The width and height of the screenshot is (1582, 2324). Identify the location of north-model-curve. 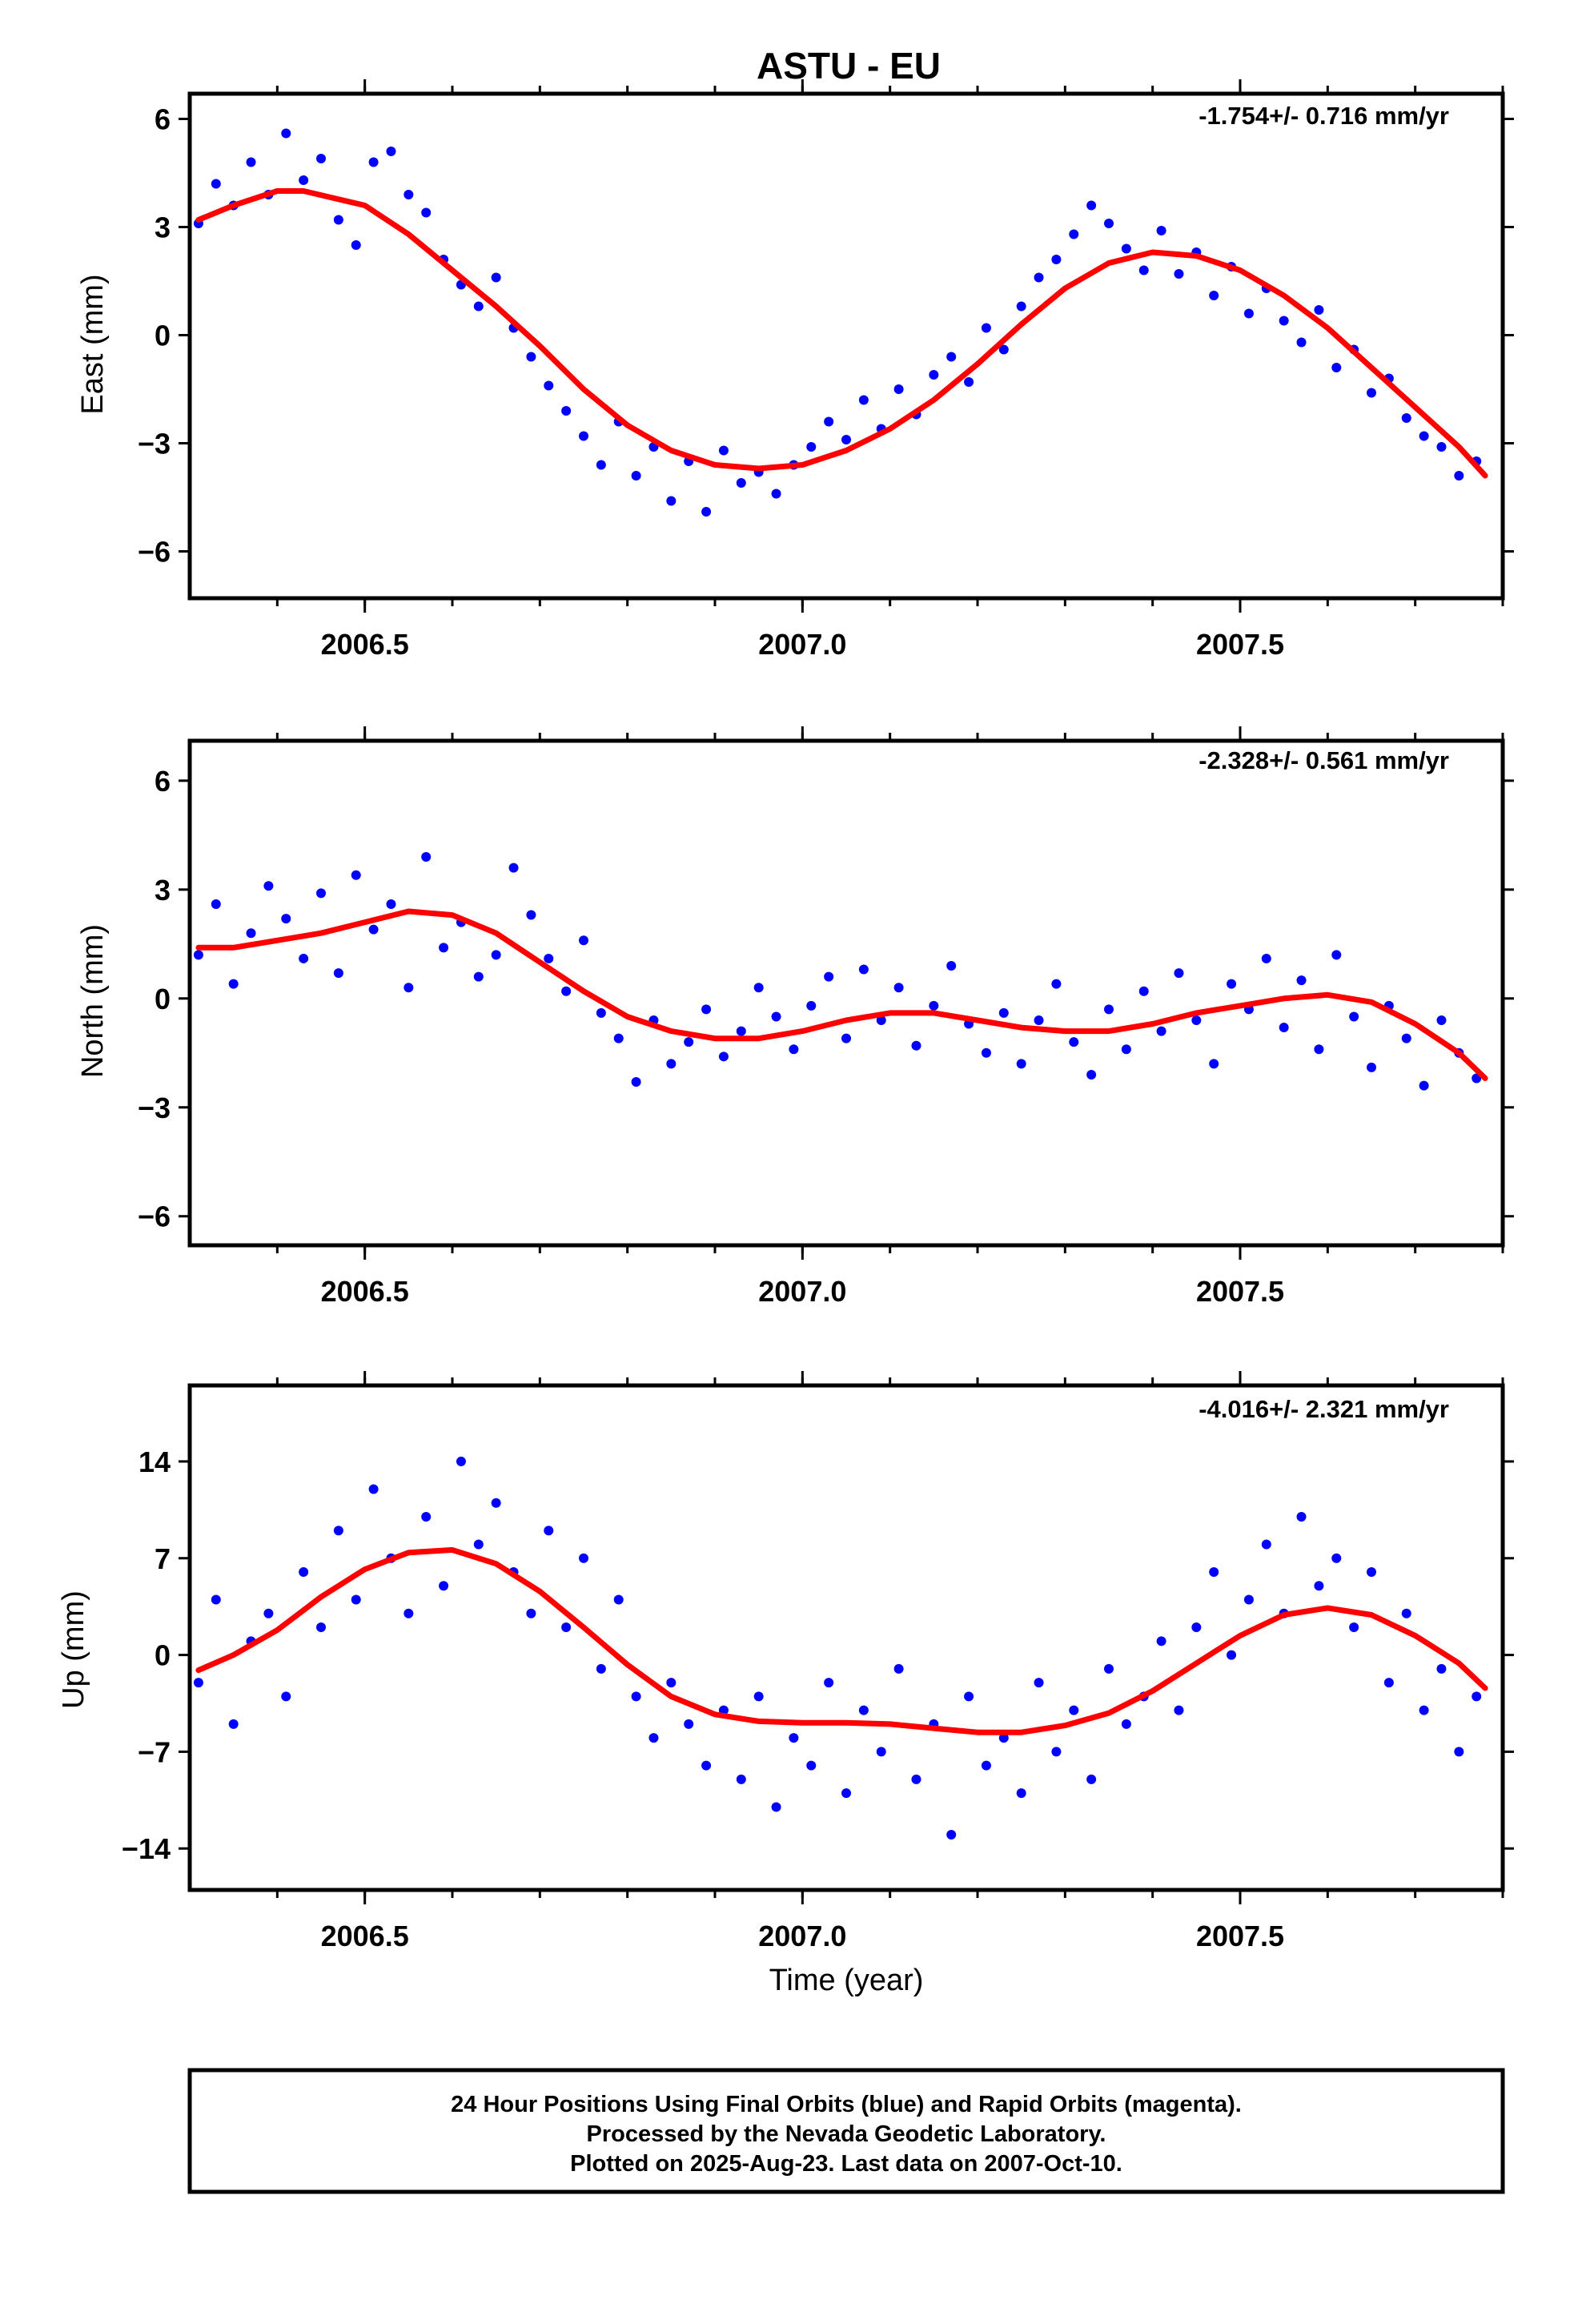
(842, 994).